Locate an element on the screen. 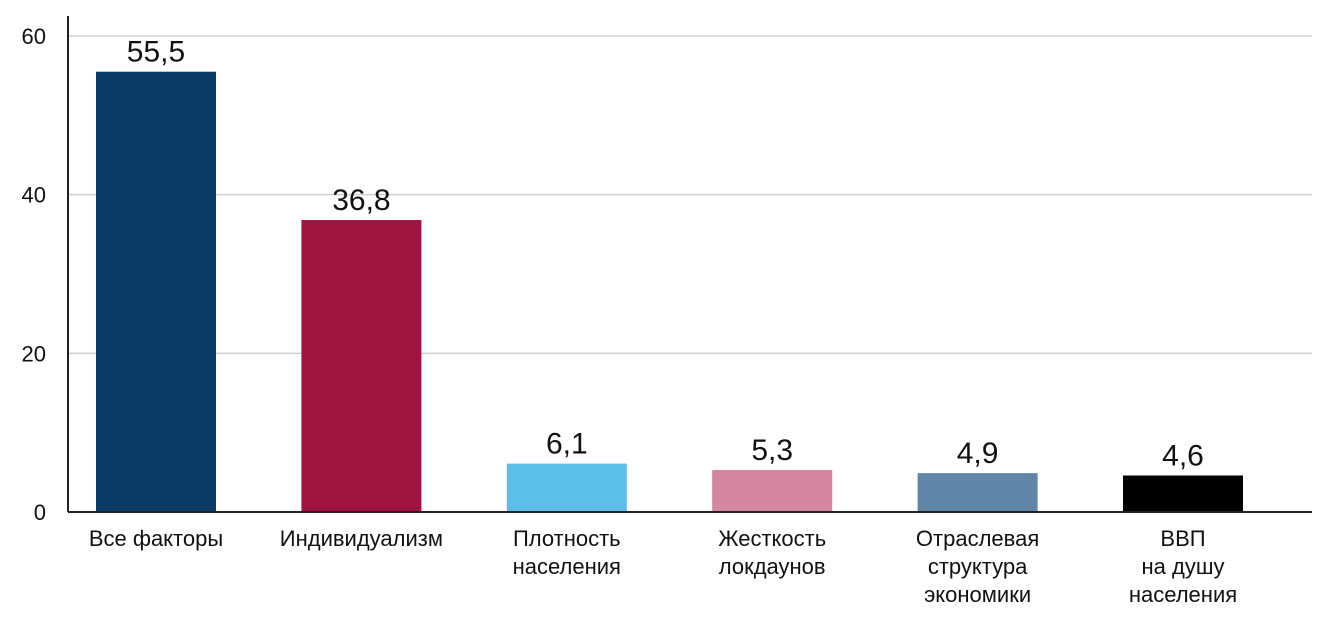 This screenshot has height=620, width=1333. value-label: 36,8 is located at coordinates (361, 200).